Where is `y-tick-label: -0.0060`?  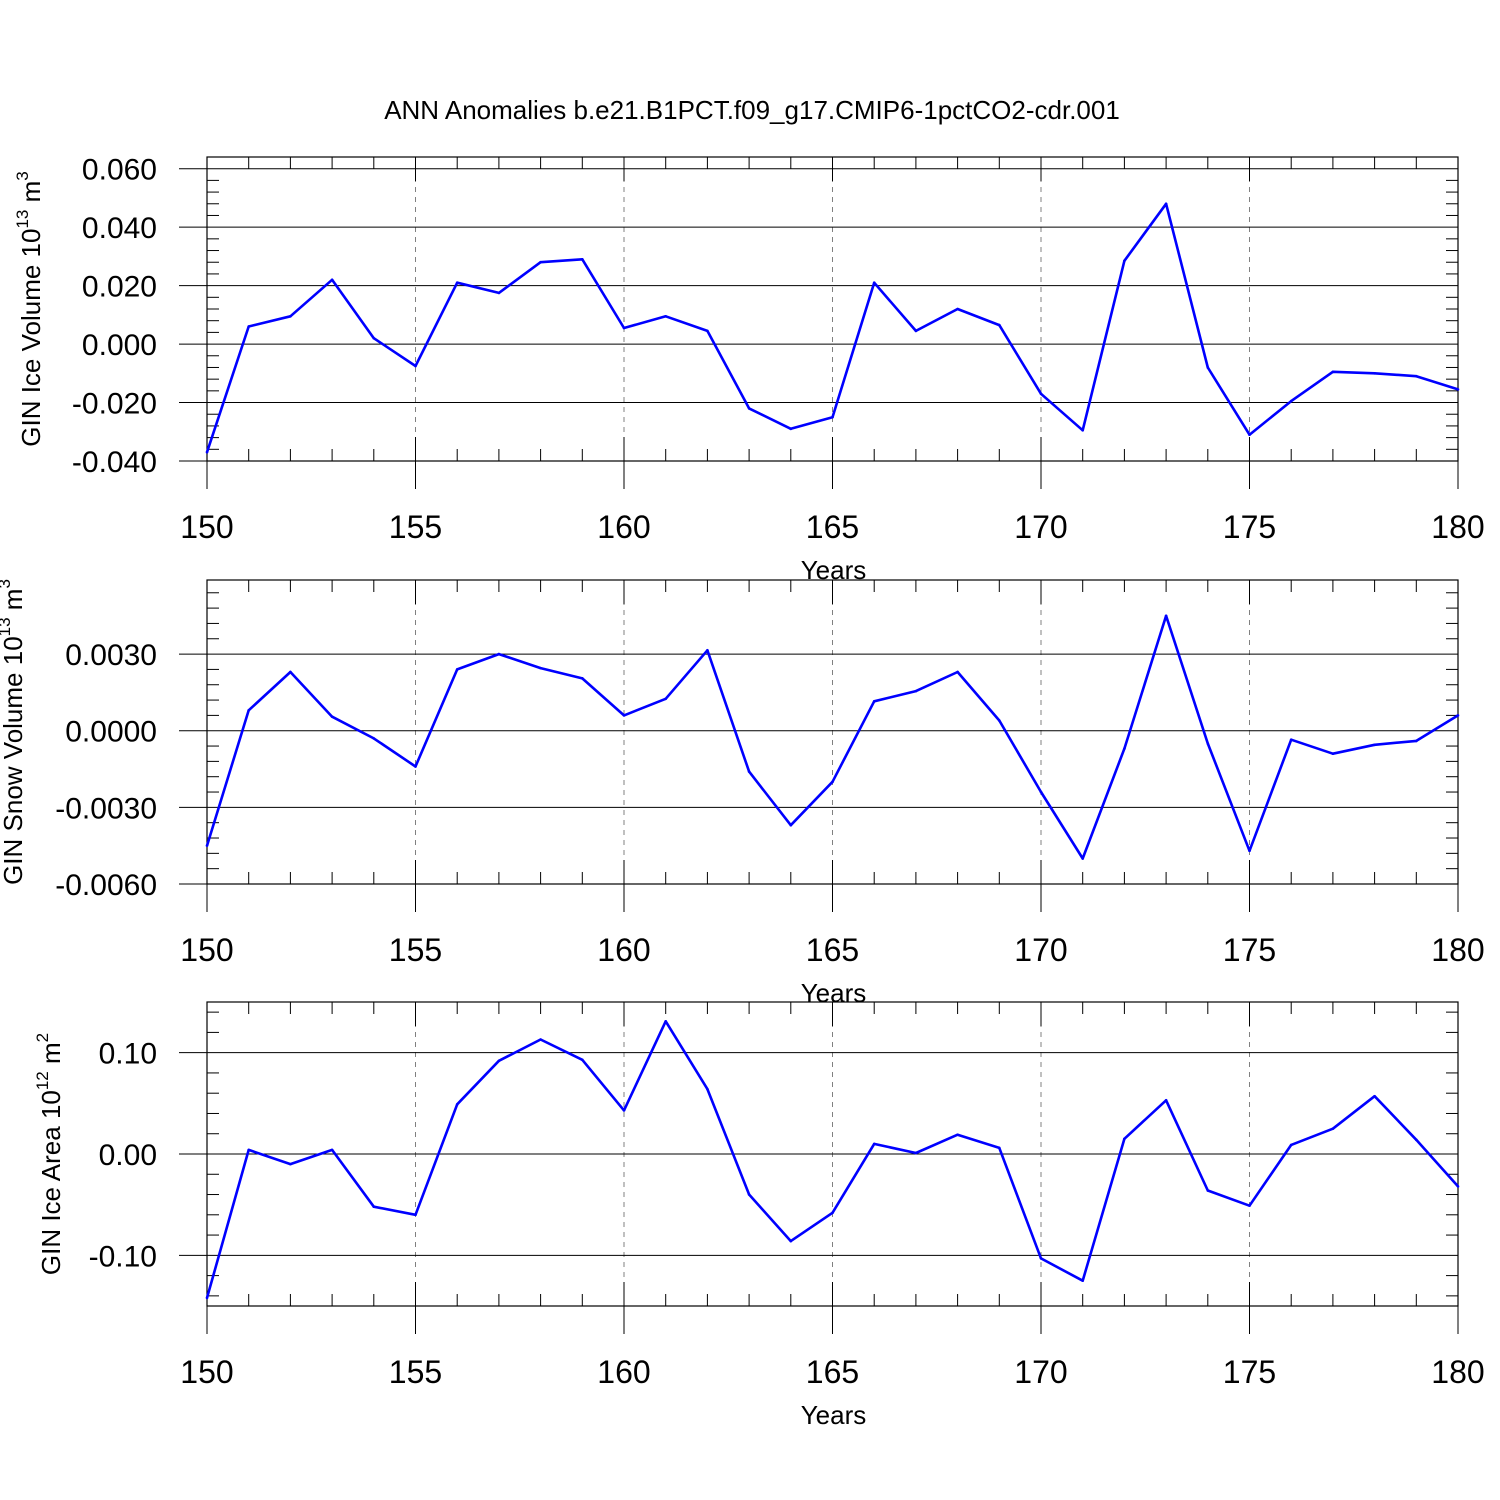
y-tick-label: -0.0060 is located at coordinates (106, 885).